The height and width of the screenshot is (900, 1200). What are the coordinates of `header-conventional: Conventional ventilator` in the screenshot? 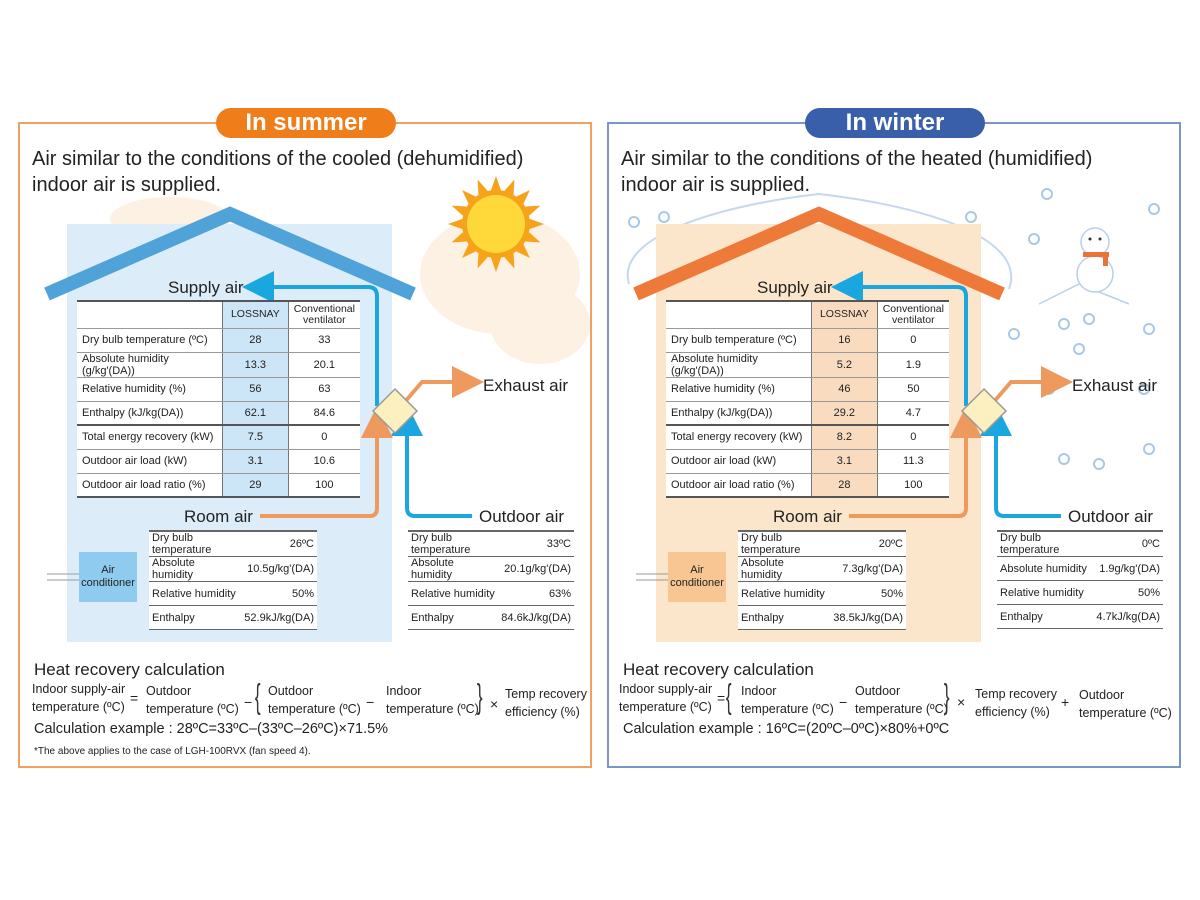 It's located at (912, 314).